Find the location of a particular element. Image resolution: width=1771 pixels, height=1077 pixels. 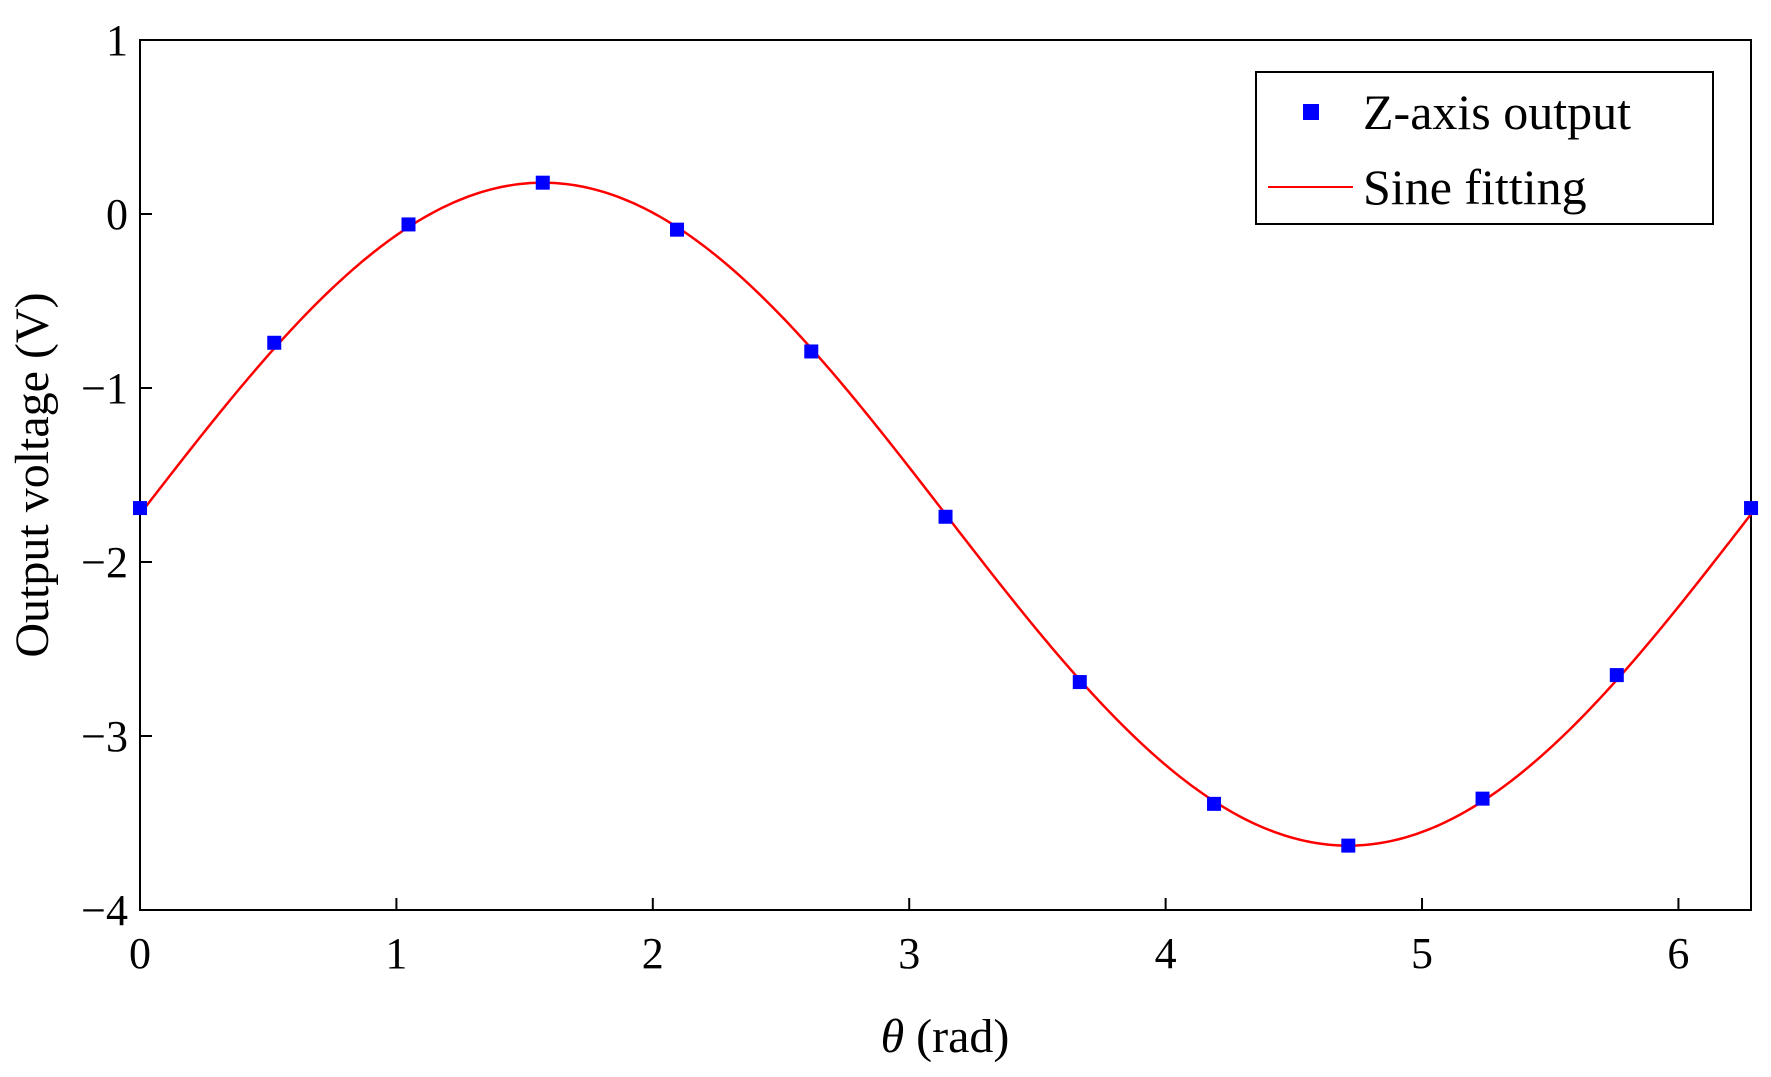

x-tick-label: 2 is located at coordinates (653, 953).